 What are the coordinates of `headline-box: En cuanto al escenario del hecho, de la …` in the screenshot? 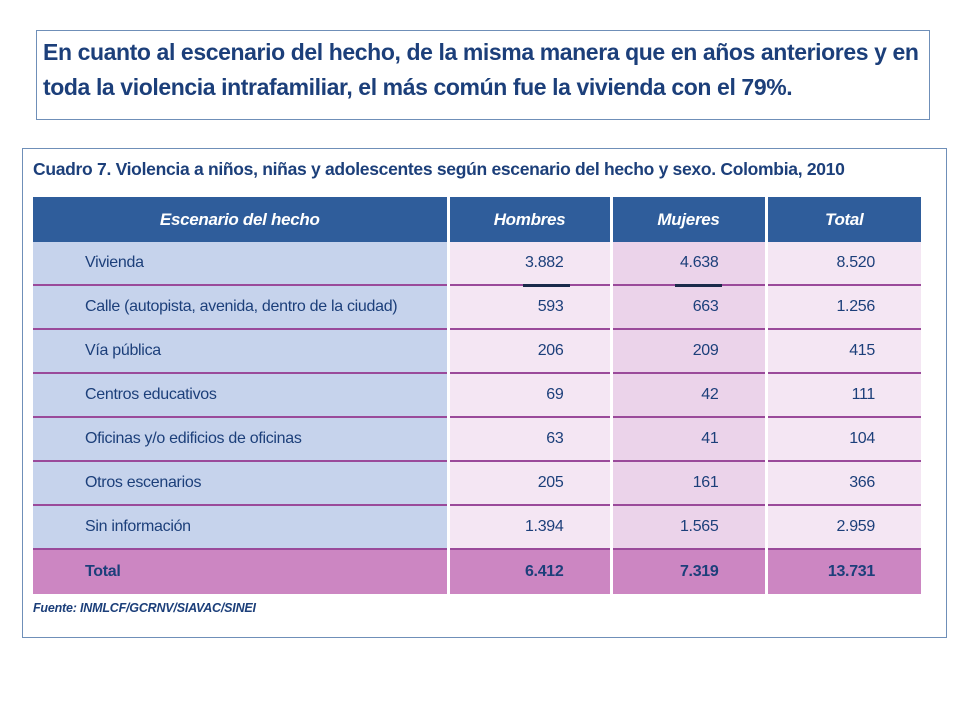 It's located at (483, 75).